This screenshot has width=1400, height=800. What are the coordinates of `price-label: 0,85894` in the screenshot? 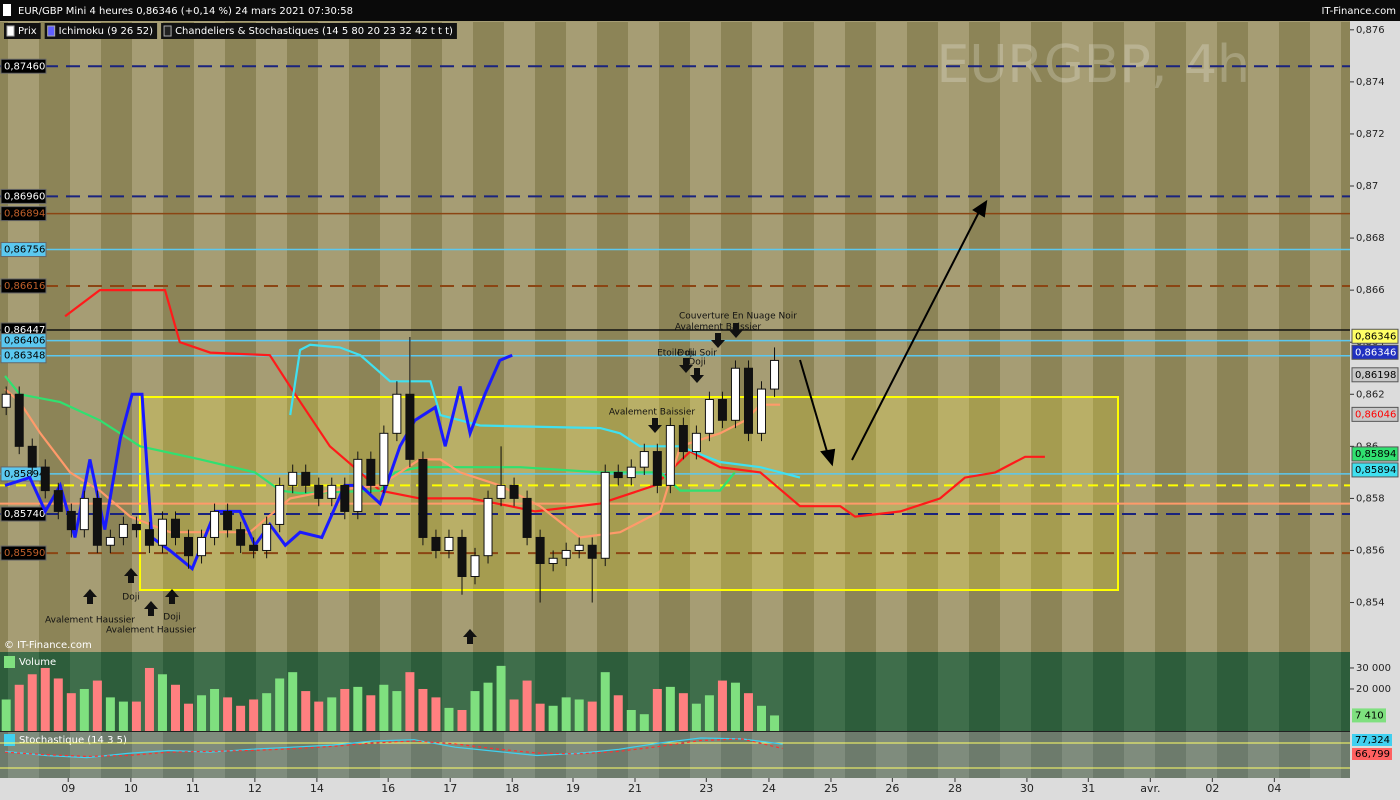 It's located at (1375, 470).